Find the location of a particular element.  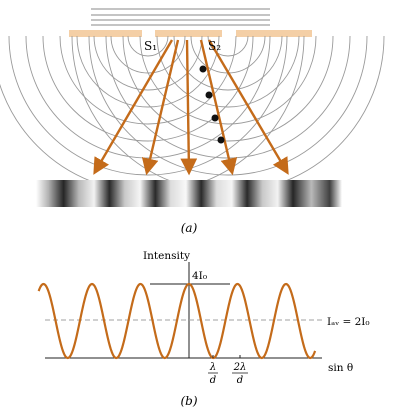

incoming-wavefronts is located at coordinates (180, 17).